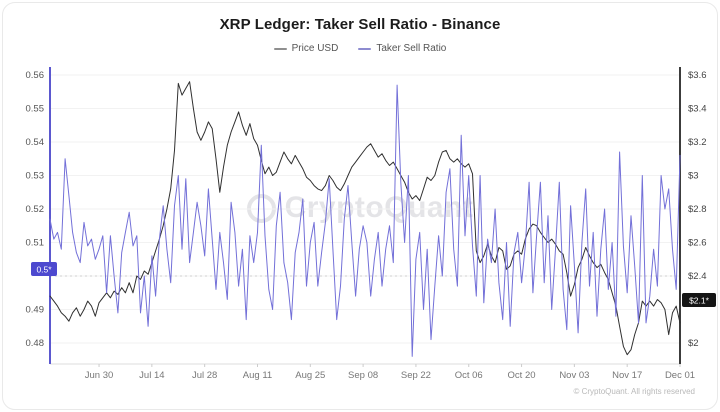  I want to click on right-axis-tick-label: $2.8, so click(697, 209).